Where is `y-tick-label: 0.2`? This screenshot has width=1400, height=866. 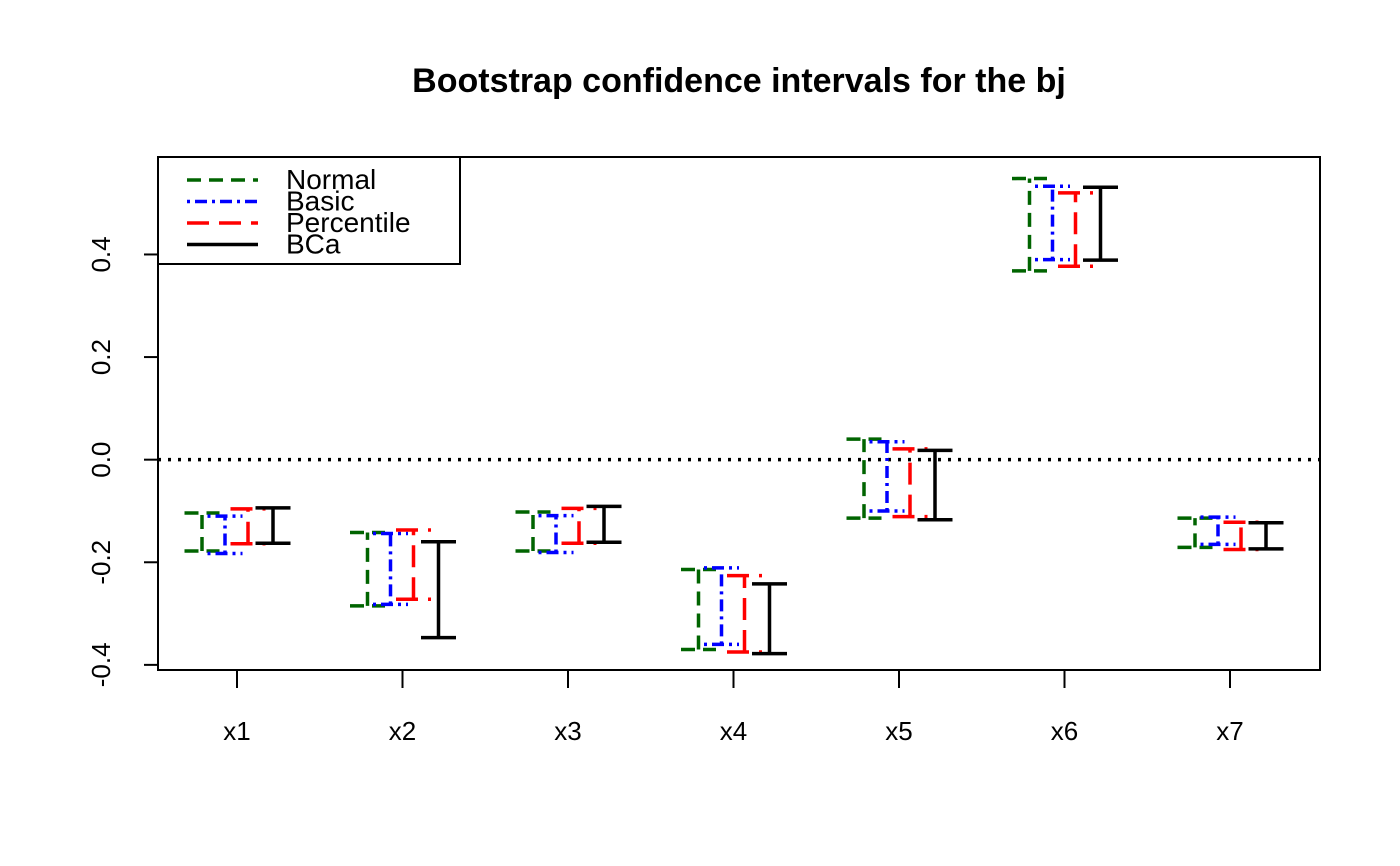
y-tick-label: 0.2 is located at coordinates (101, 357).